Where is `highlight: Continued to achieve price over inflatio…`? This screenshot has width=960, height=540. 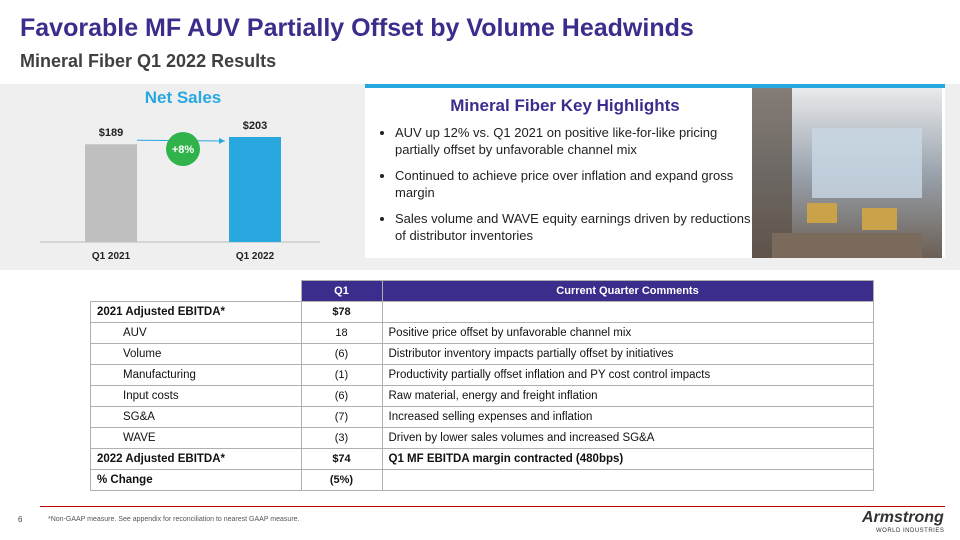
highlight: Continued to achieve price over inflatio… is located at coordinates (575, 184).